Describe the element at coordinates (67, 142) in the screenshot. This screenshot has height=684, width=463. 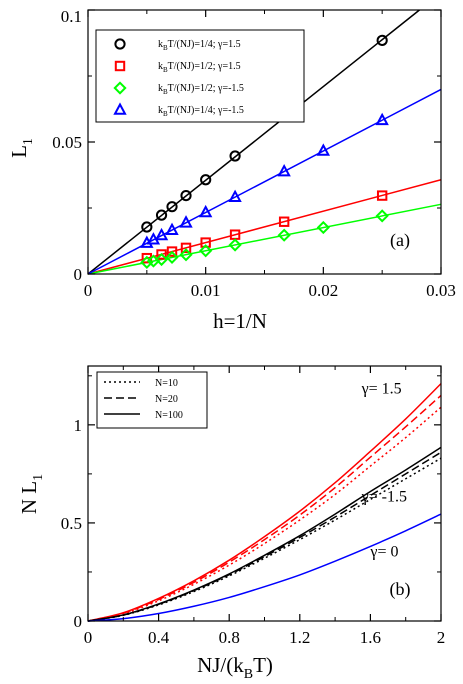
I see `y-tick-label-a: 0.05` at that location.